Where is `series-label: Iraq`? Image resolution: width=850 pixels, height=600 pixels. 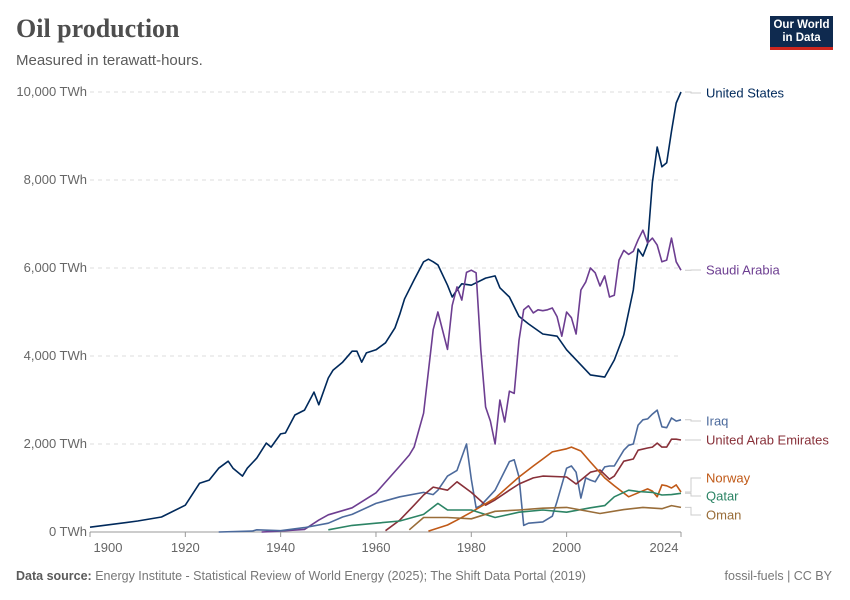 series-label: Iraq is located at coordinates (717, 421).